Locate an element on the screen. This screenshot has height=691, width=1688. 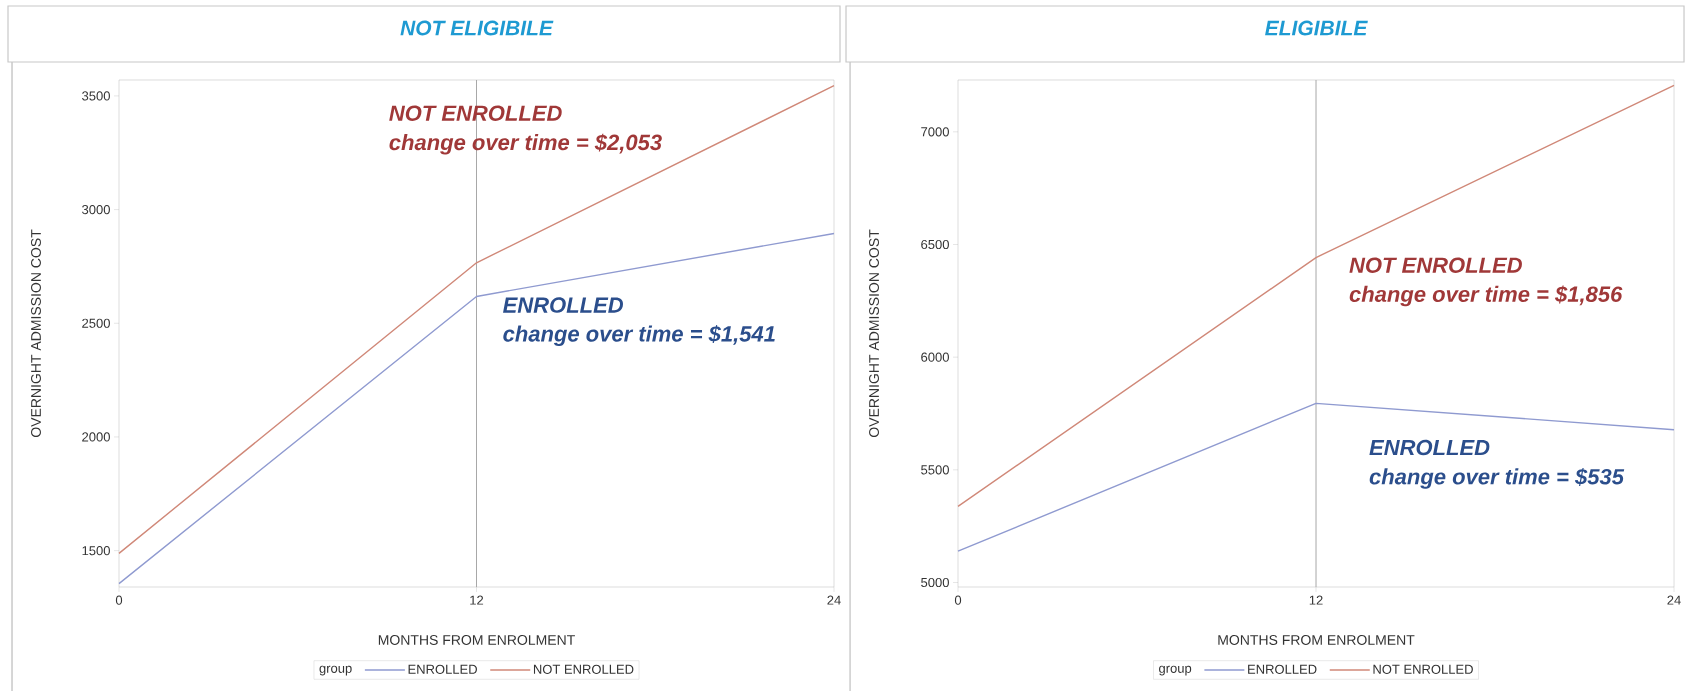
y-tick-label: 2500 is located at coordinates (96, 323).